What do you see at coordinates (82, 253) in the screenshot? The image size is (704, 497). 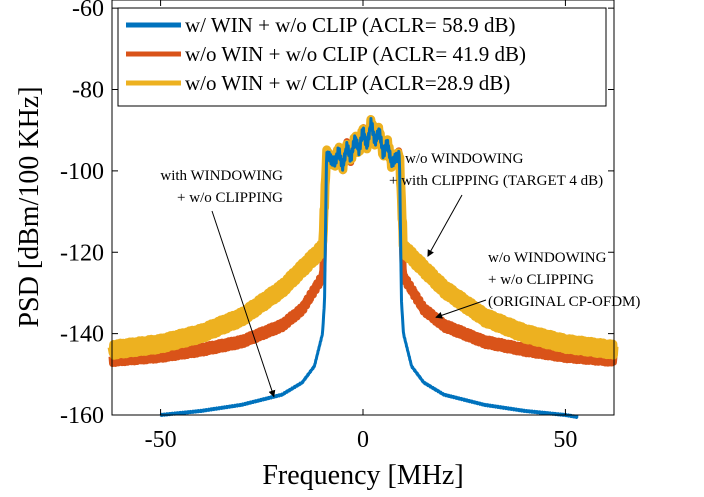 I see `y-tick-label: -120` at bounding box center [82, 253].